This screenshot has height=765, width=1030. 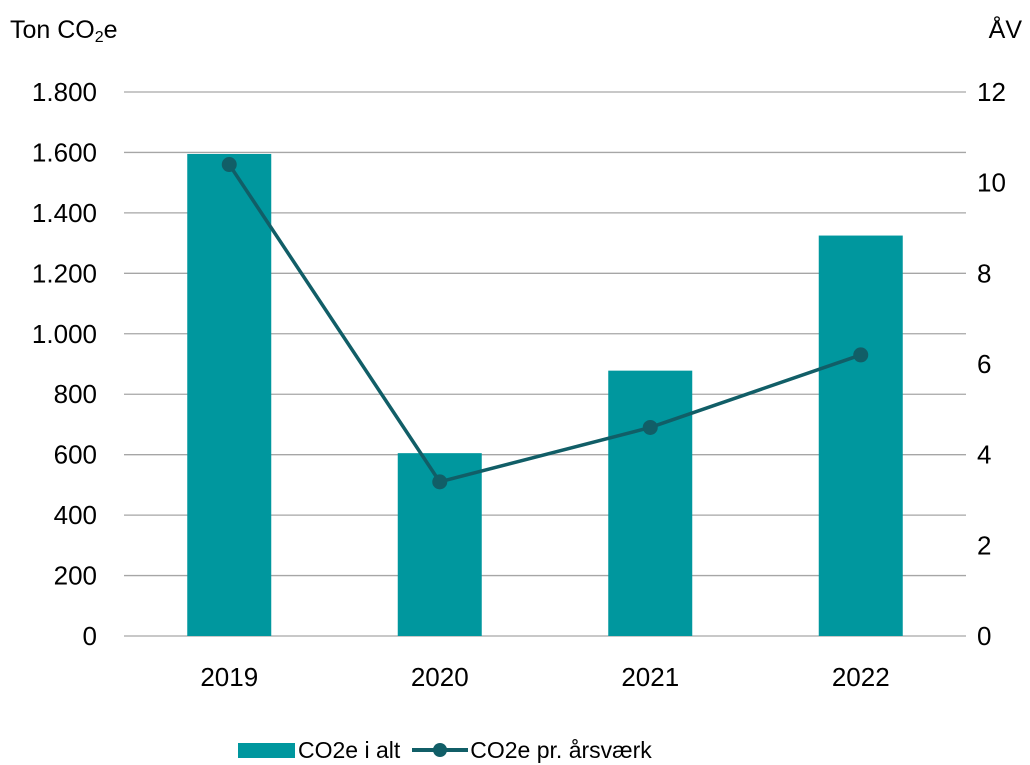 What do you see at coordinates (984, 636) in the screenshot?
I see `right-tick-label: 0` at bounding box center [984, 636].